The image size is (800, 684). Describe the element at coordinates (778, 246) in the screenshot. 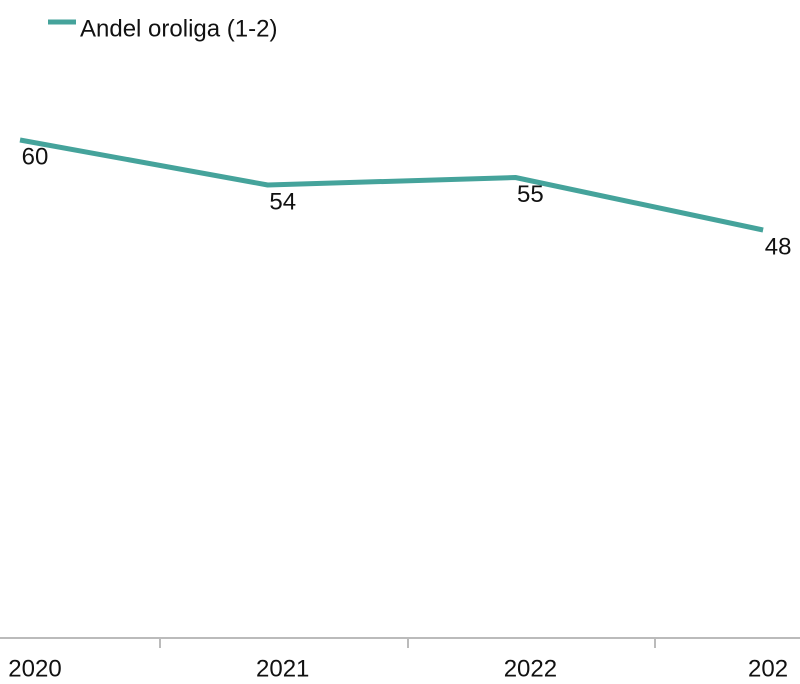

I see `data-label: 48` at that location.